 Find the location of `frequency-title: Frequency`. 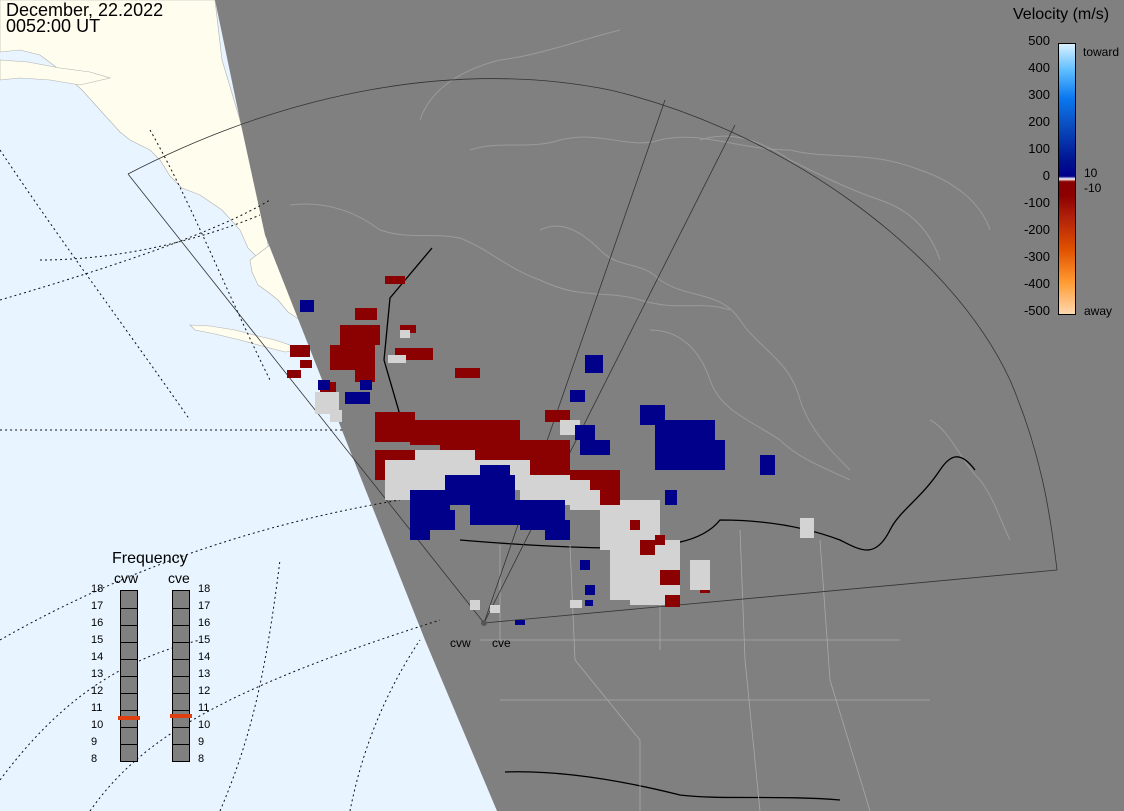

frequency-title: Frequency is located at coordinates (150, 558).